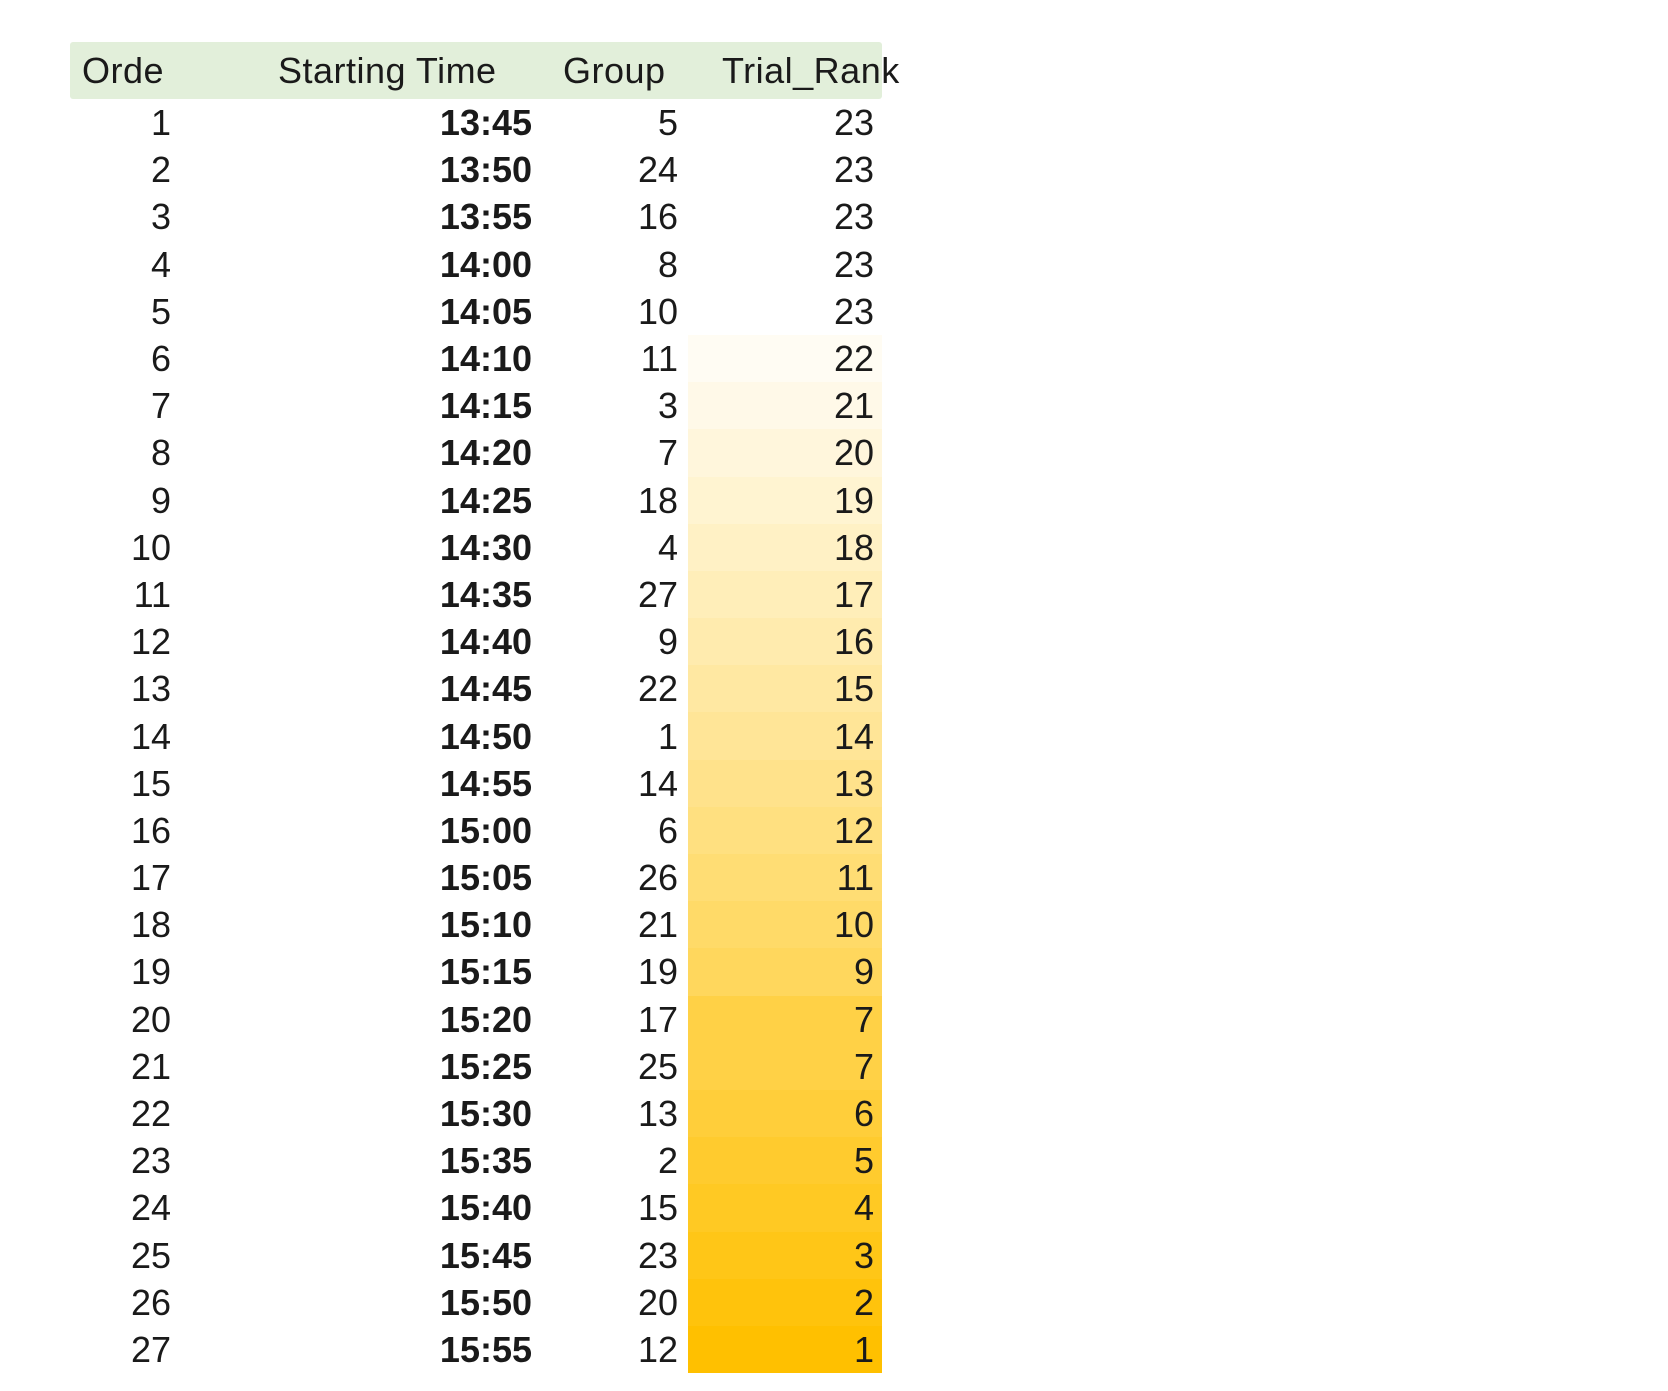 The height and width of the screenshot is (1391, 1668). What do you see at coordinates (657, 1208) in the screenshot?
I see `group-cell: 15` at bounding box center [657, 1208].